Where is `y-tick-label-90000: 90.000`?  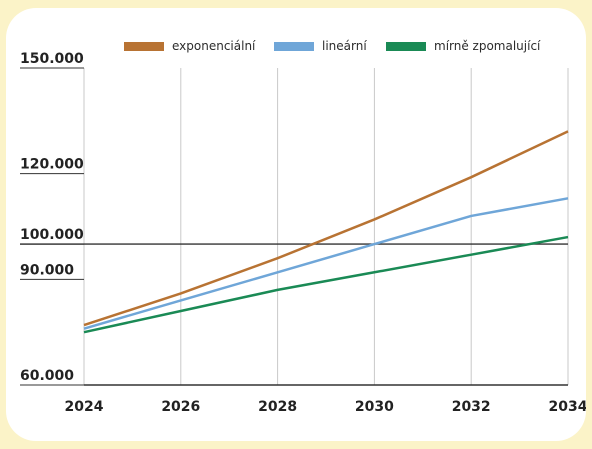 y-tick-label-90000: 90.000 is located at coordinates (47, 270).